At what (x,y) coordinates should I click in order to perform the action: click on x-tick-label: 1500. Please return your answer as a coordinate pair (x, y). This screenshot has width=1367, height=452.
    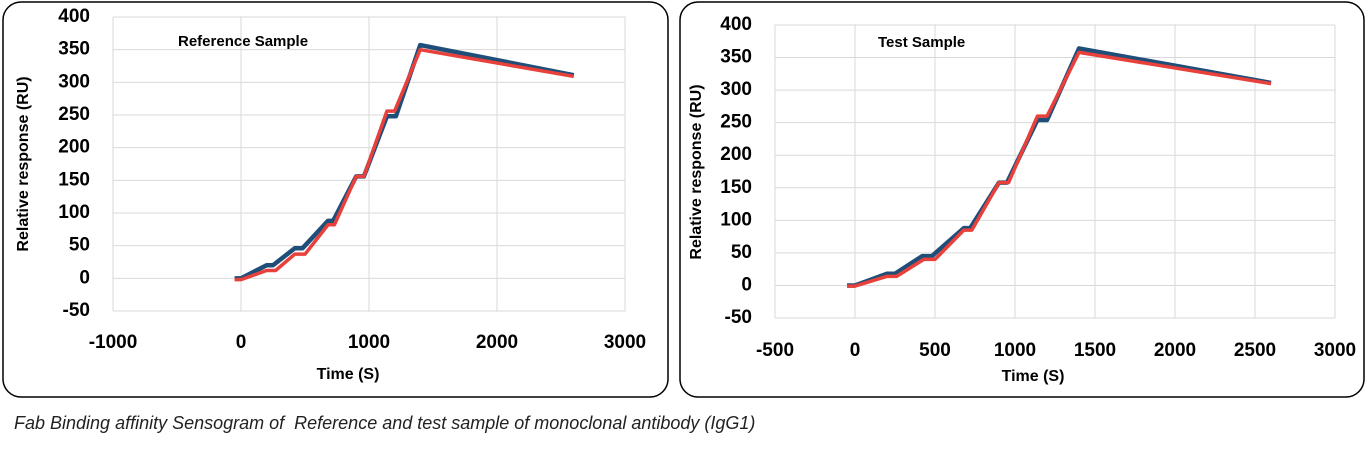
    Looking at the image, I should click on (1095, 350).